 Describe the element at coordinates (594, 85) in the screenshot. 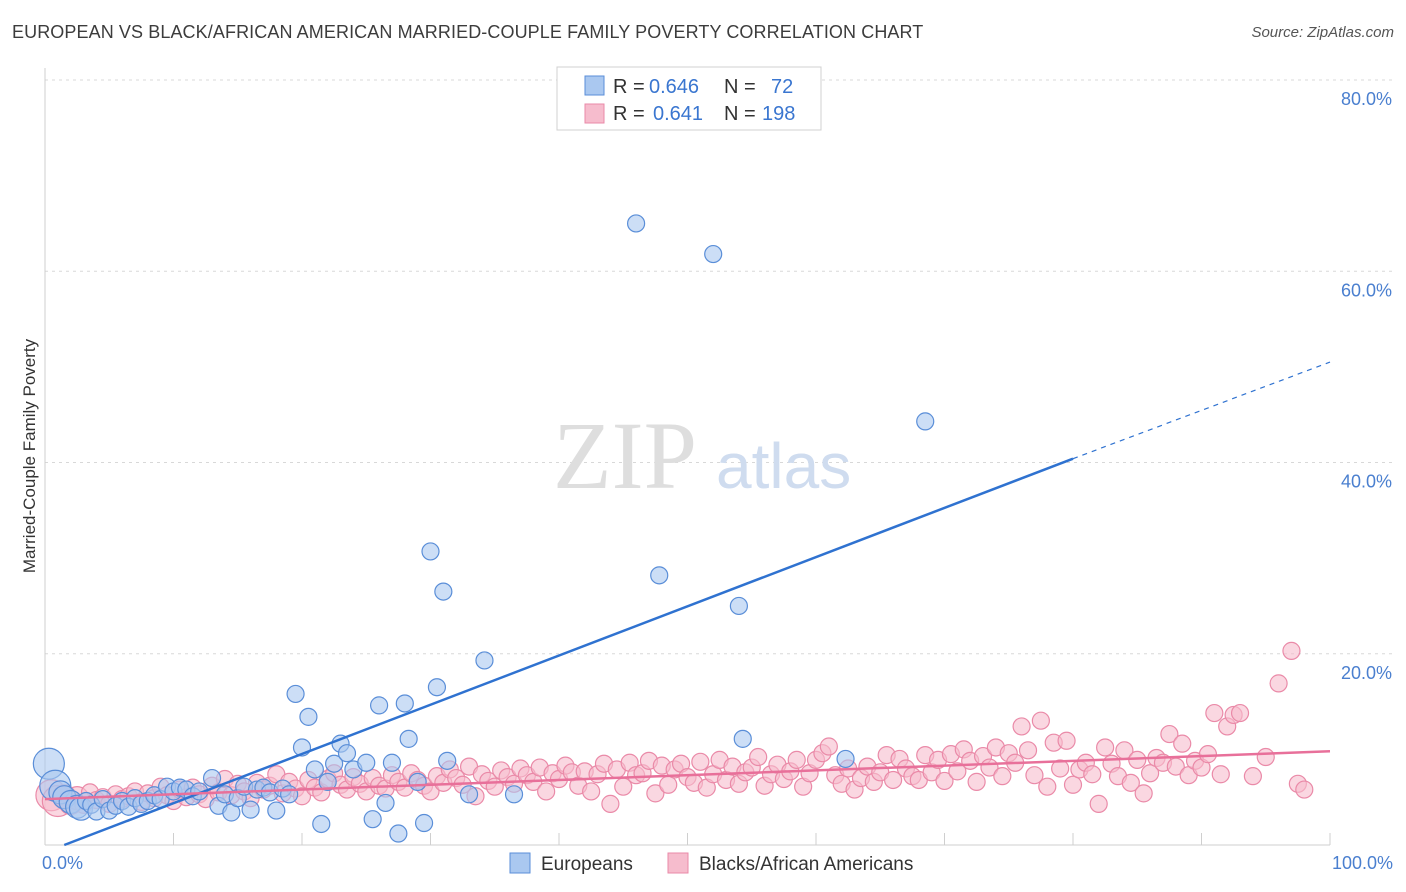

I see `legend-swatch-europeans` at that location.